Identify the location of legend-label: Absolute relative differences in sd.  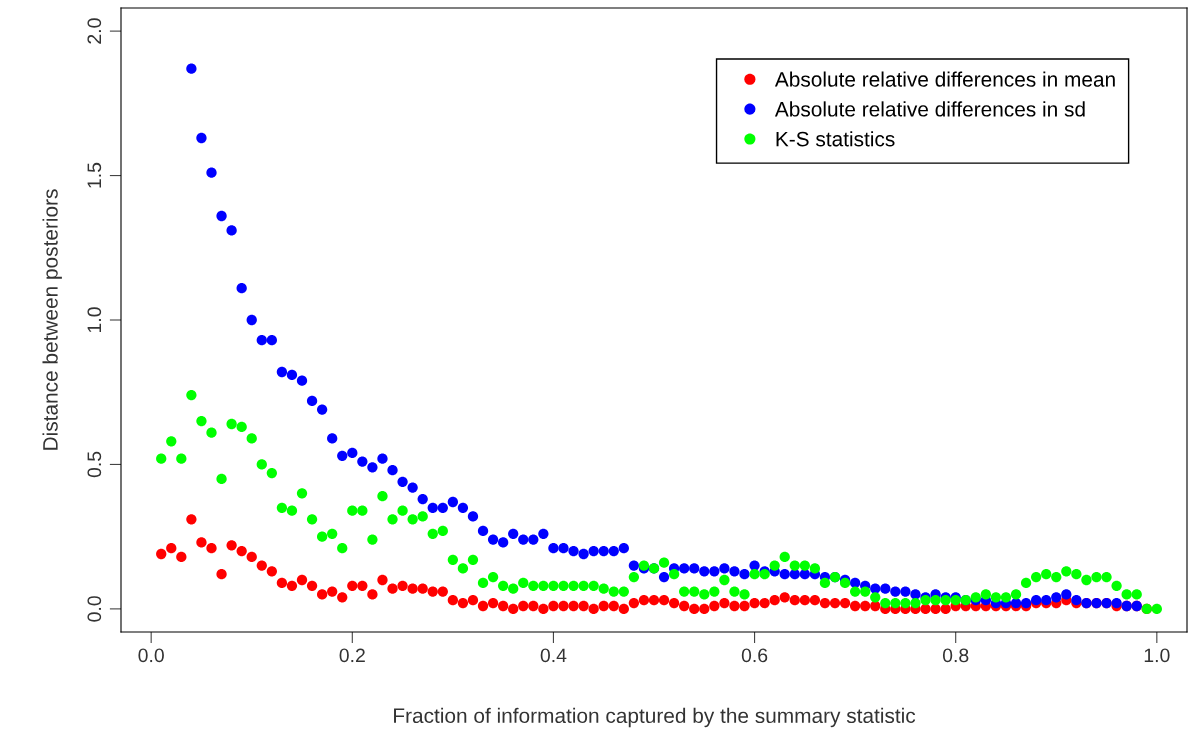
(929, 109).